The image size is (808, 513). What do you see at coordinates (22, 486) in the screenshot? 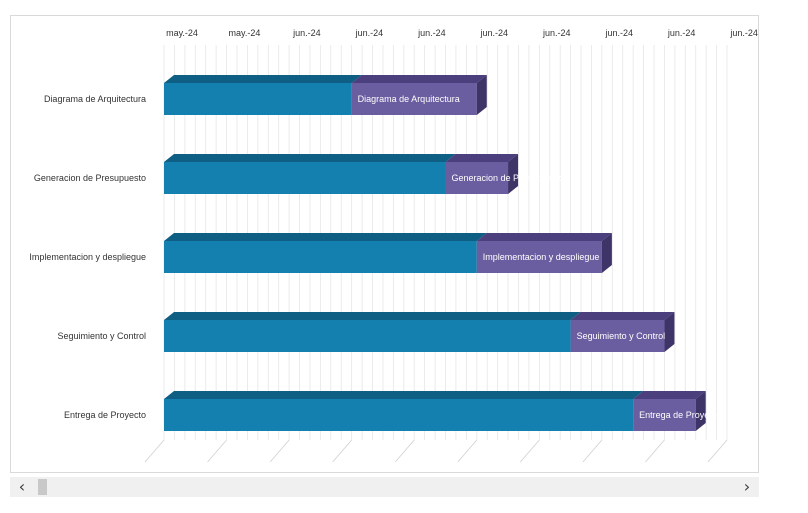
I see `scroll-left-icon: ‹` at bounding box center [22, 486].